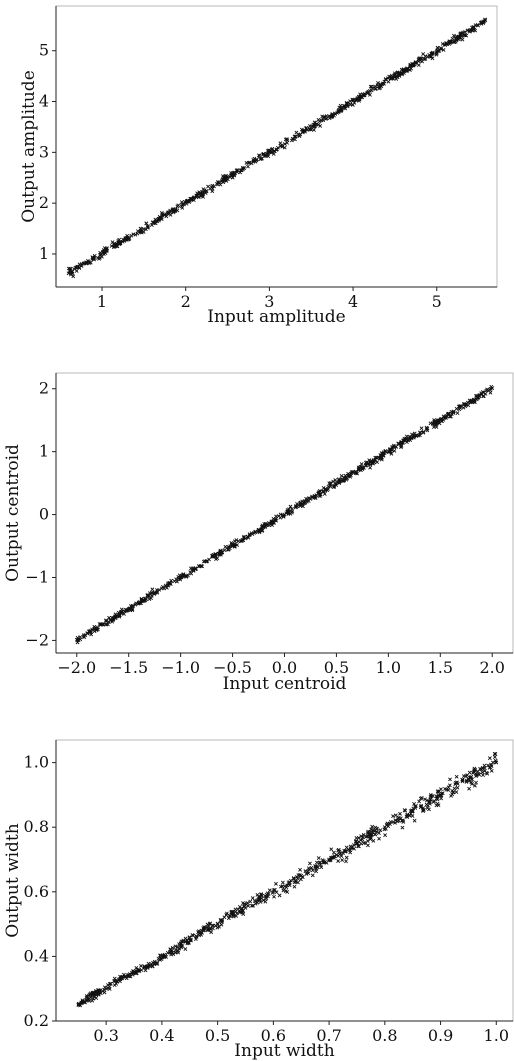 The width and height of the screenshot is (514, 1061). I want to click on x-tick-label: 1, so click(102, 301).